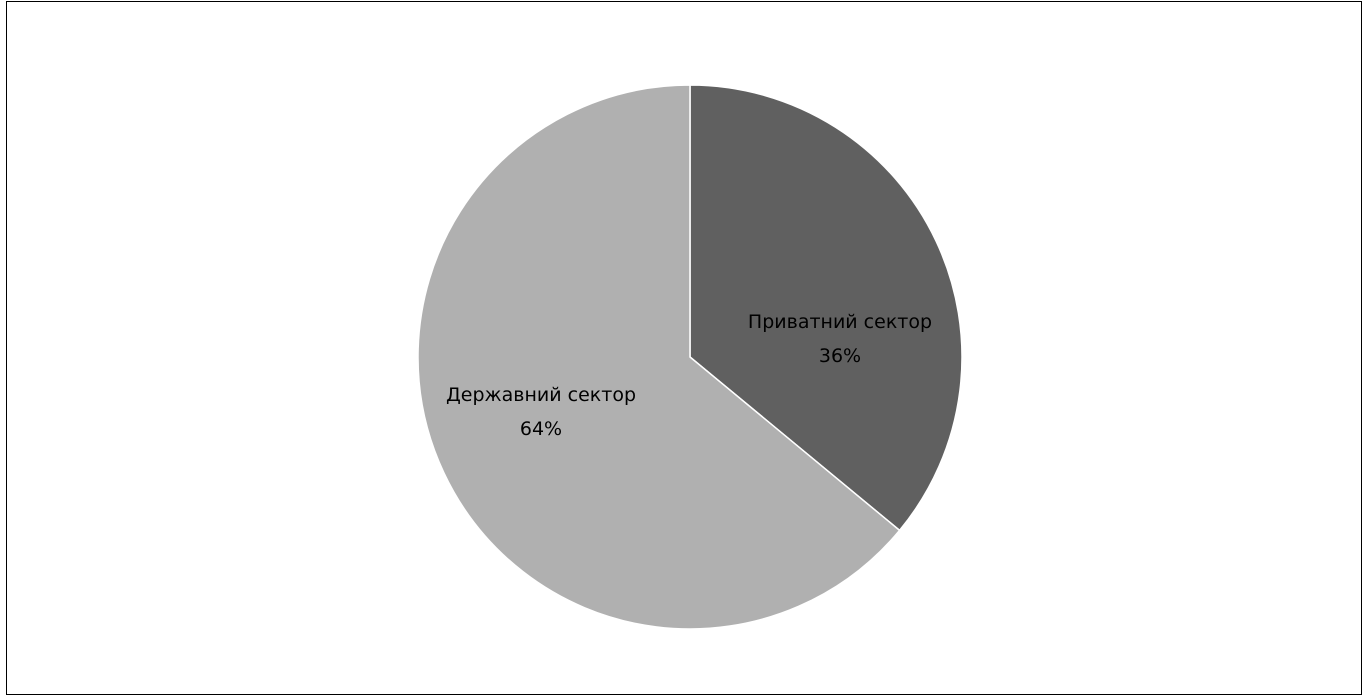 This screenshot has height=696, width=1368. What do you see at coordinates (541, 395) in the screenshot?
I see `slice-category-label: Державний сектор` at bounding box center [541, 395].